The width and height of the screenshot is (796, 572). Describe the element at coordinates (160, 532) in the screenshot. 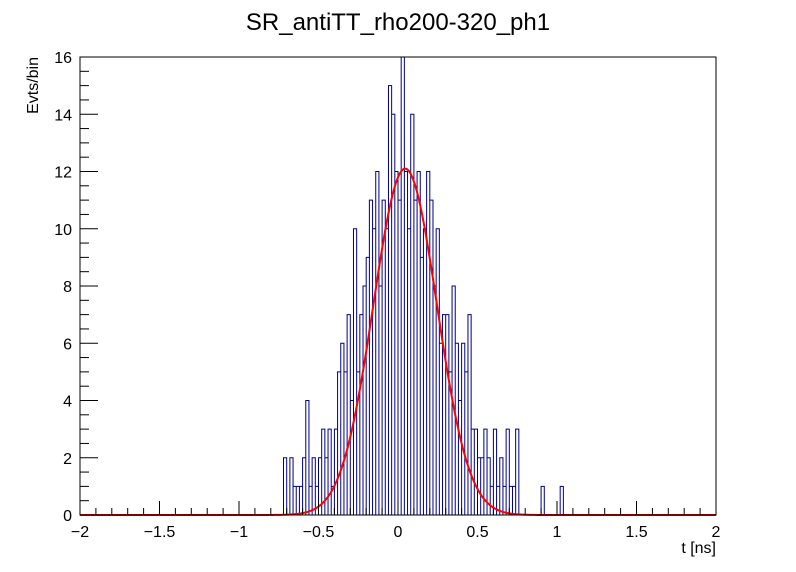

I see `x-tick-label: −1.5` at that location.